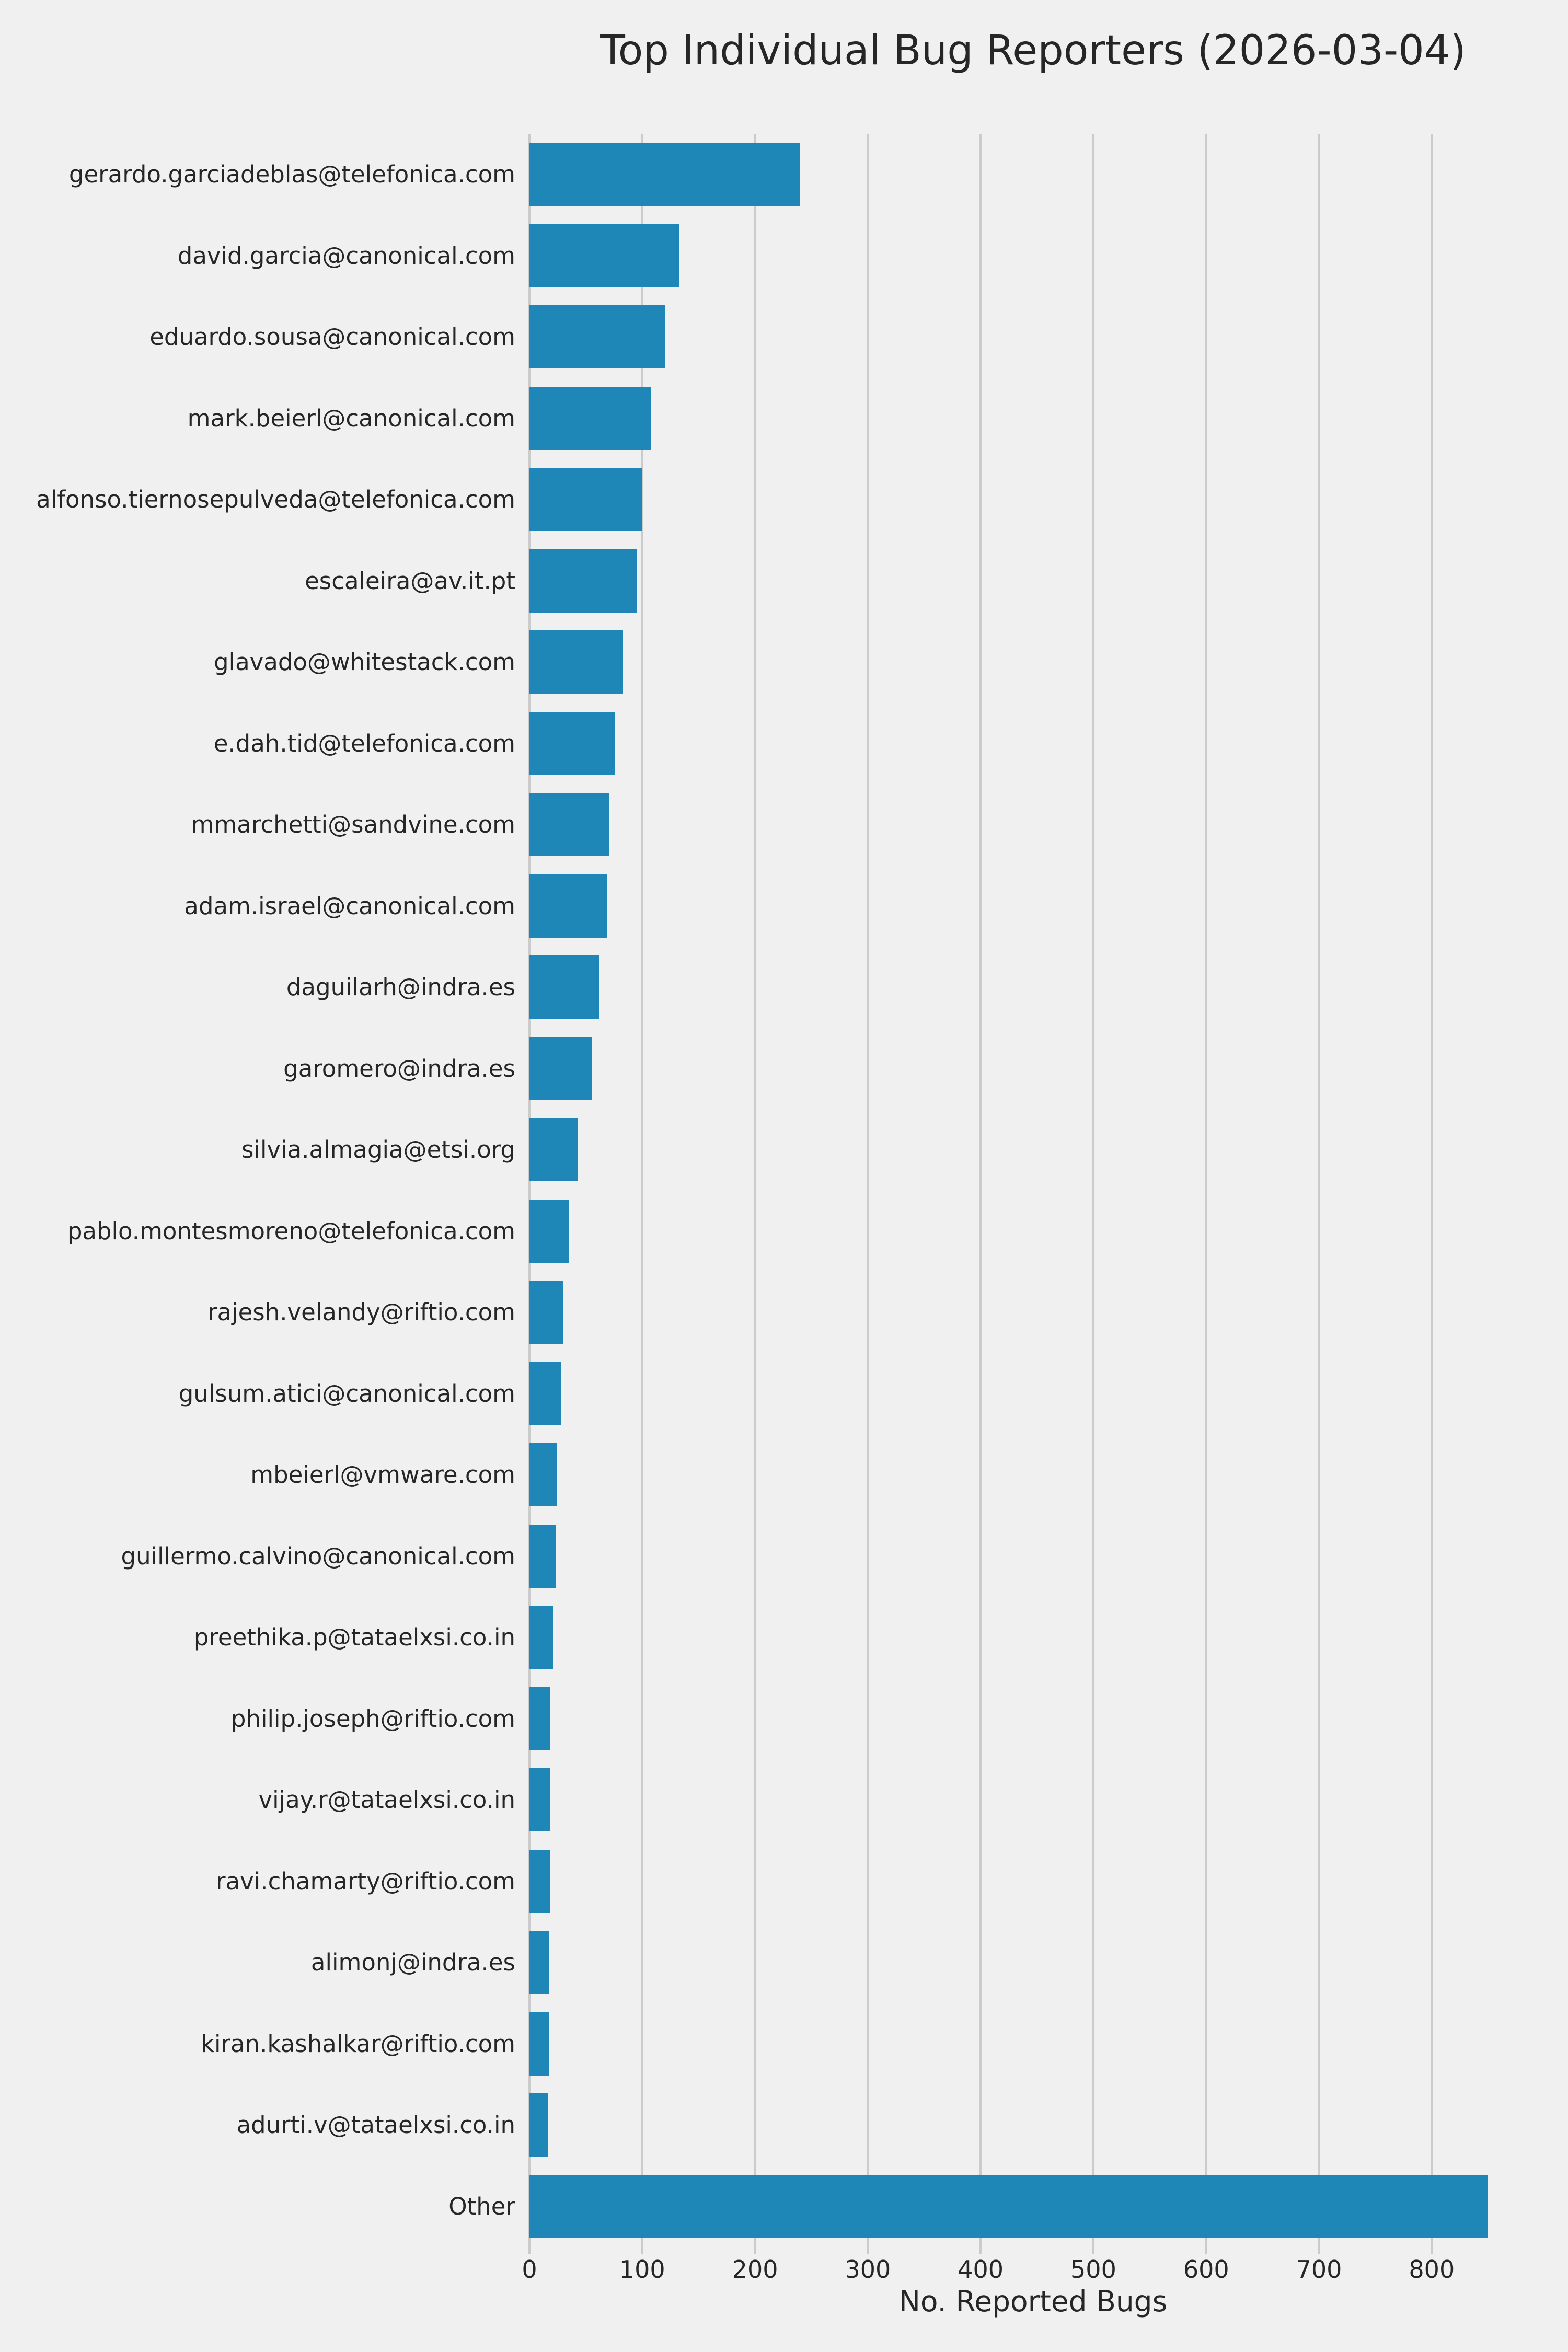  Describe the element at coordinates (400, 987) in the screenshot. I see `y-axis-label: daguilarh@indra.es` at that location.